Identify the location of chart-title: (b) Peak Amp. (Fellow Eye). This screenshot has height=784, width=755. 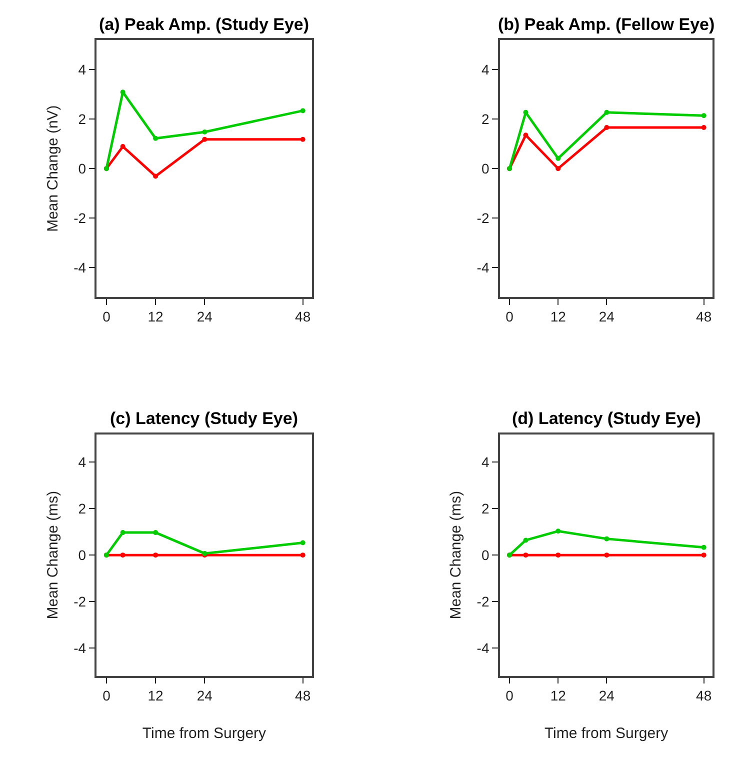
(606, 24).